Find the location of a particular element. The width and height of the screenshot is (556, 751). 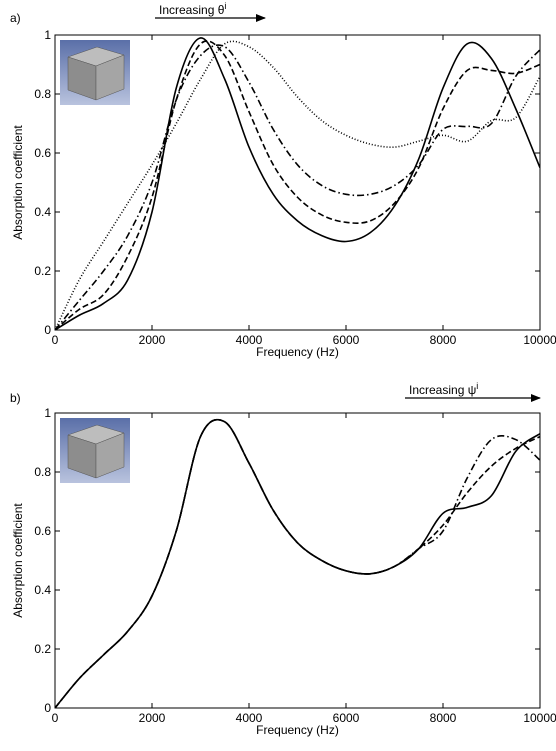

annotation: Increasing θi is located at coordinates (192, 9).